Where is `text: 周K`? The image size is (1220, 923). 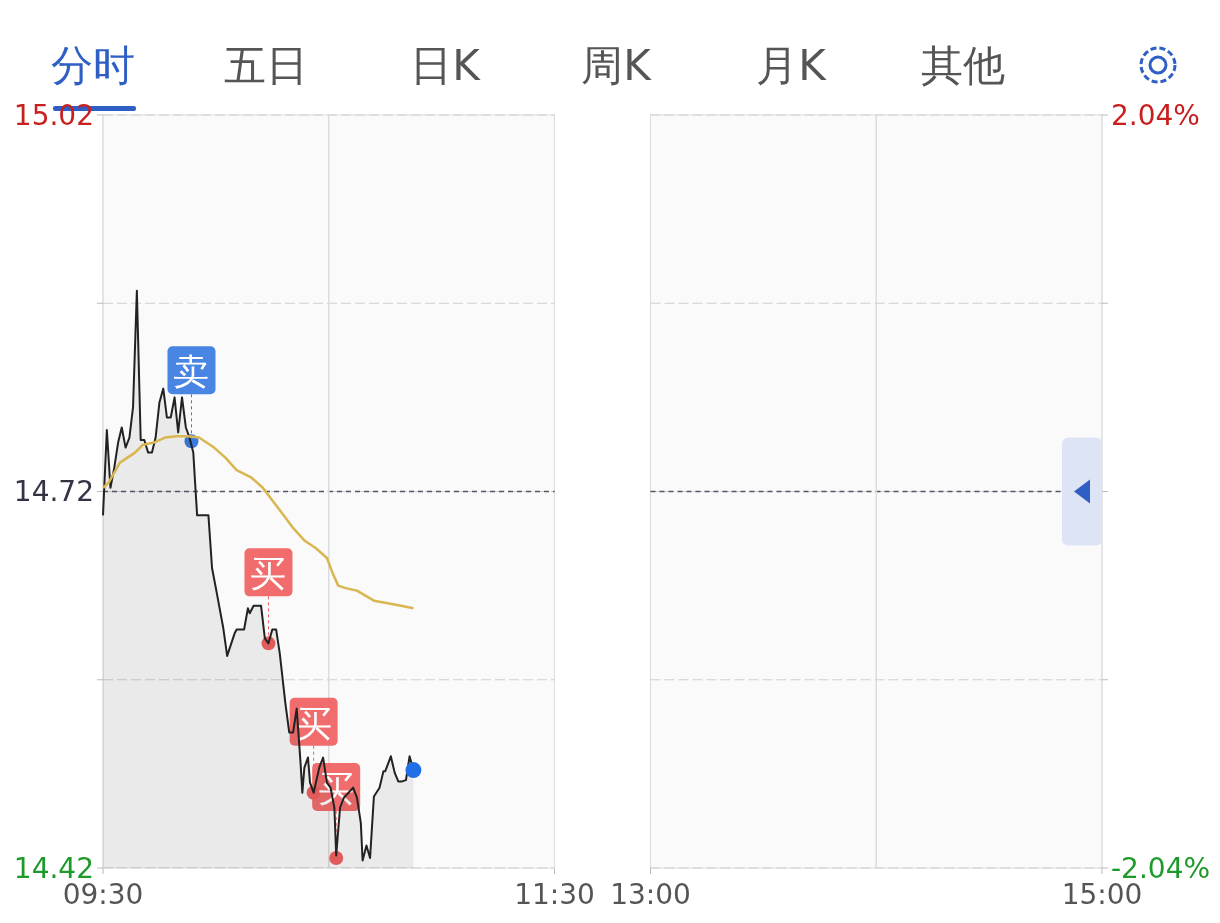 text: 周K is located at coordinates (617, 65).